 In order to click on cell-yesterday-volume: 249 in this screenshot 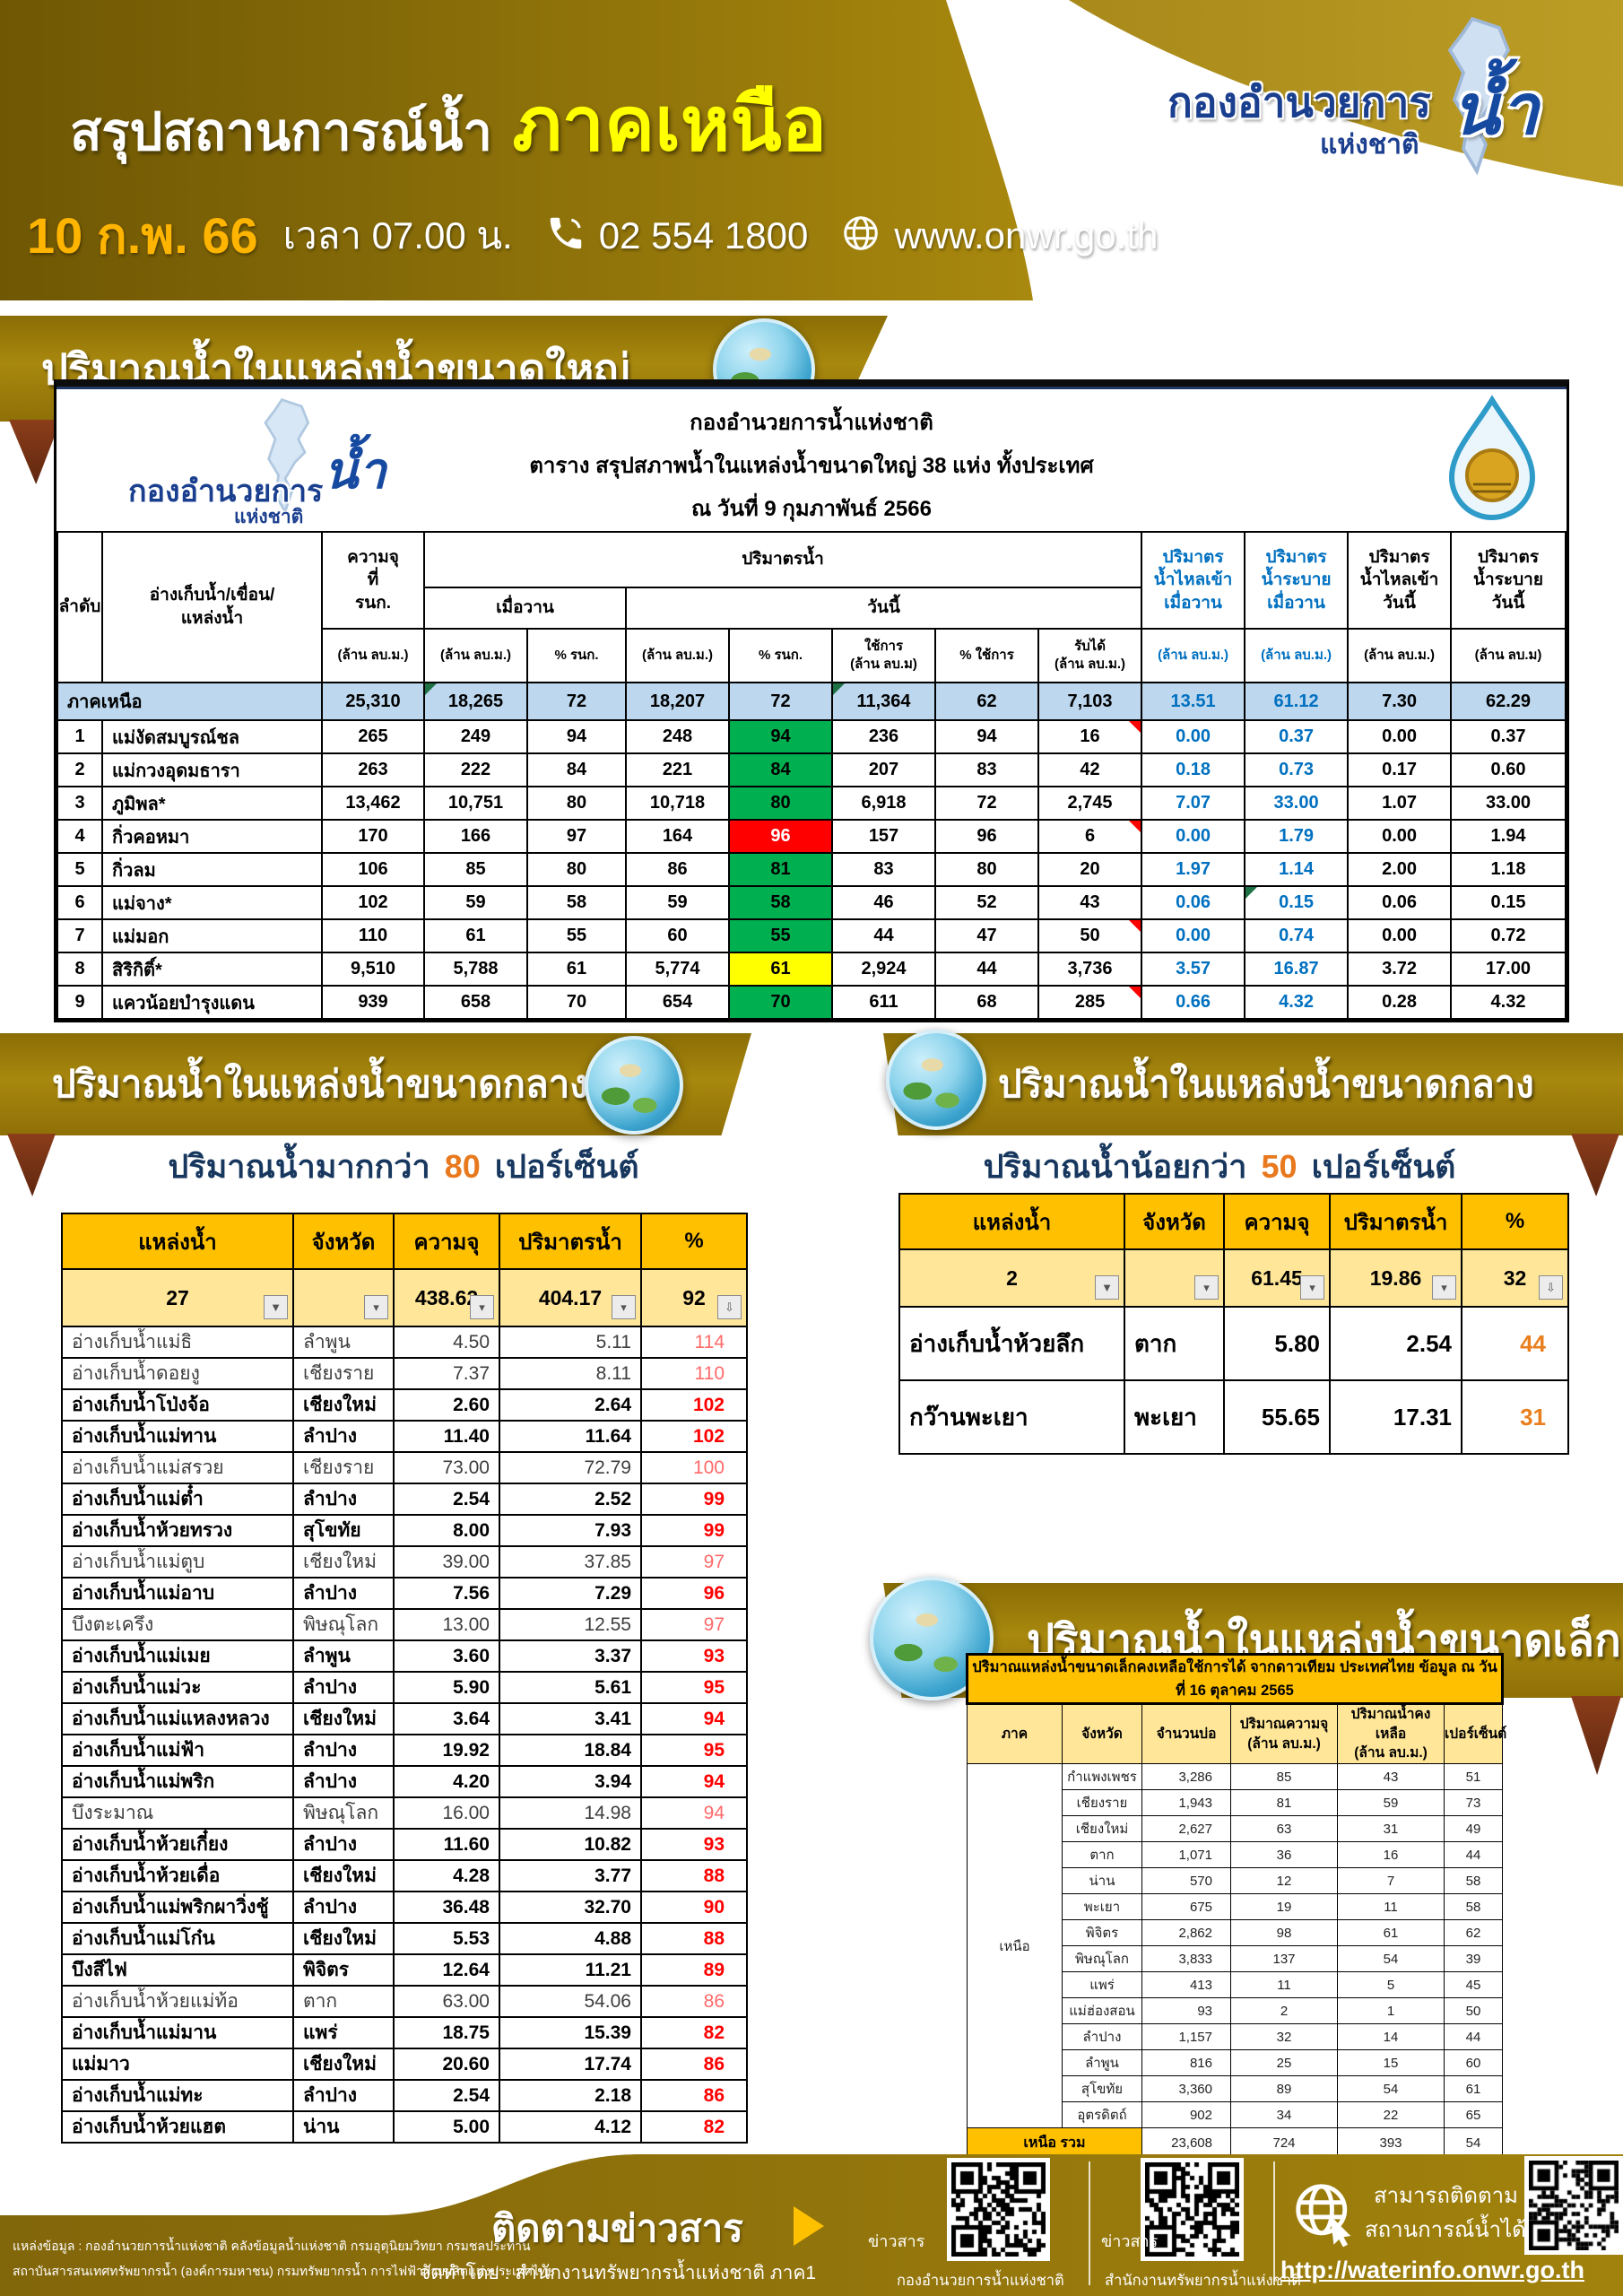, I will do `click(476, 736)`.